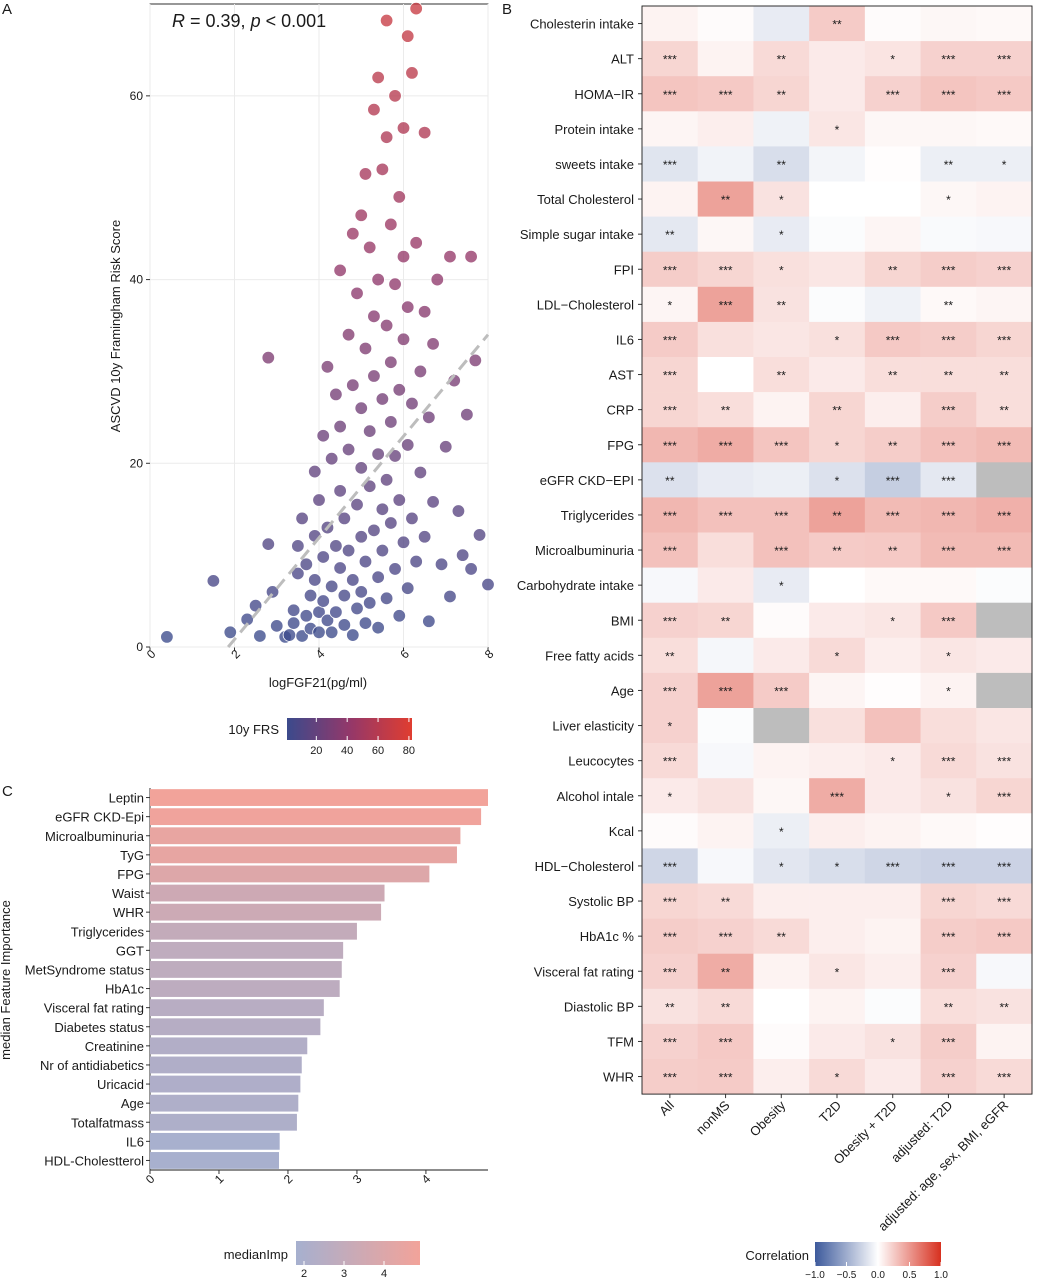 The height and width of the screenshot is (1280, 1038). I want to click on row-label: Triglycerides, so click(598, 515).